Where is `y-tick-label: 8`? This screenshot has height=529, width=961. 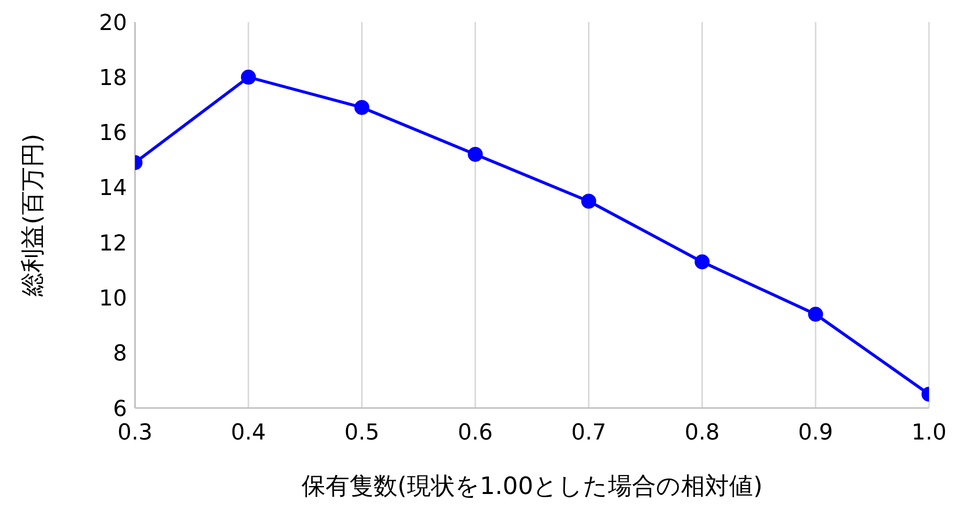 y-tick-label: 8 is located at coordinates (120, 354).